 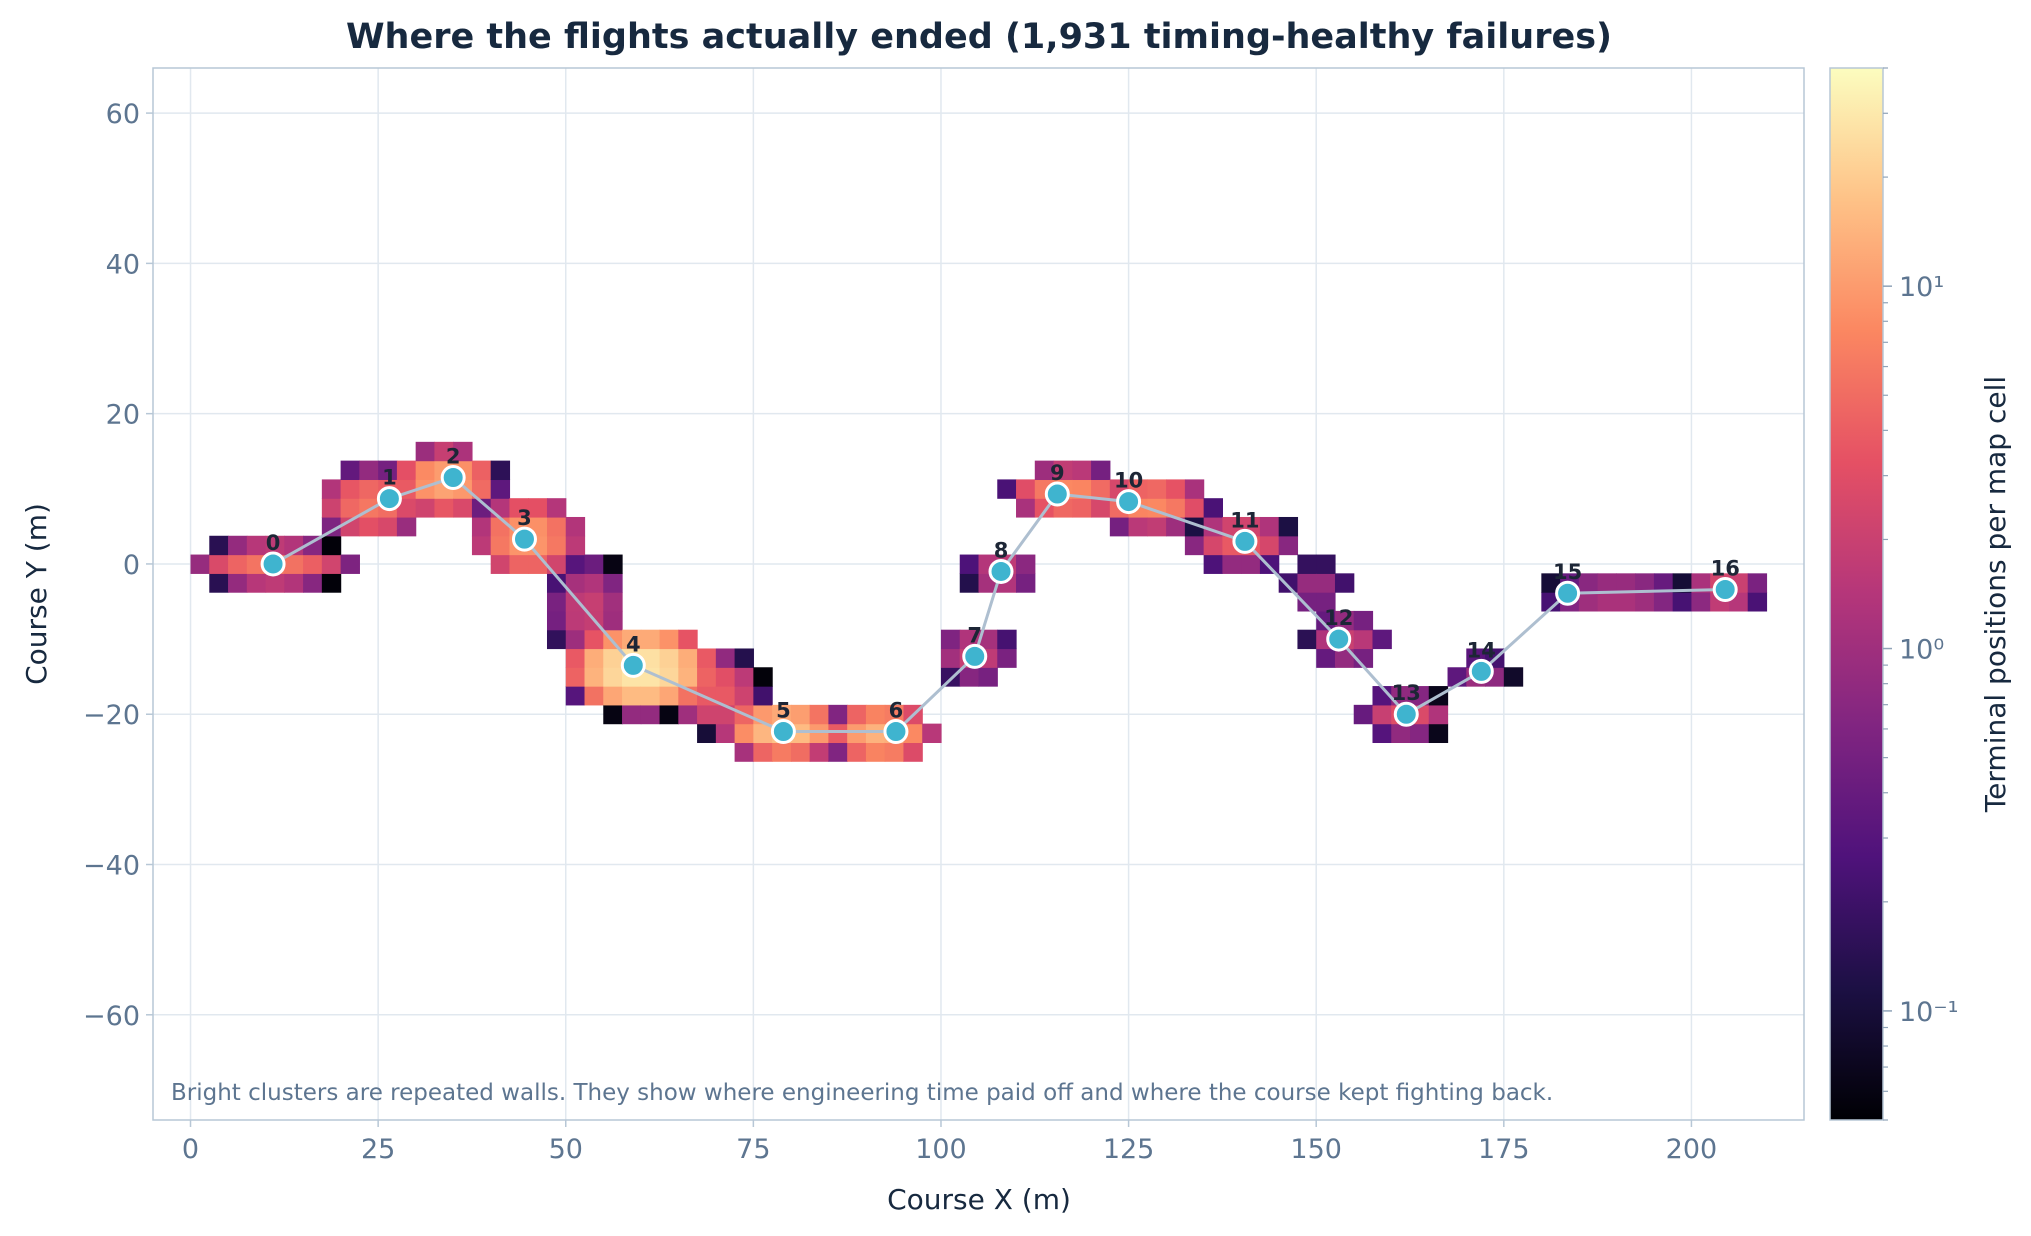 What do you see at coordinates (1504, 1149) in the screenshot?
I see `x-tick-label: 175` at bounding box center [1504, 1149].